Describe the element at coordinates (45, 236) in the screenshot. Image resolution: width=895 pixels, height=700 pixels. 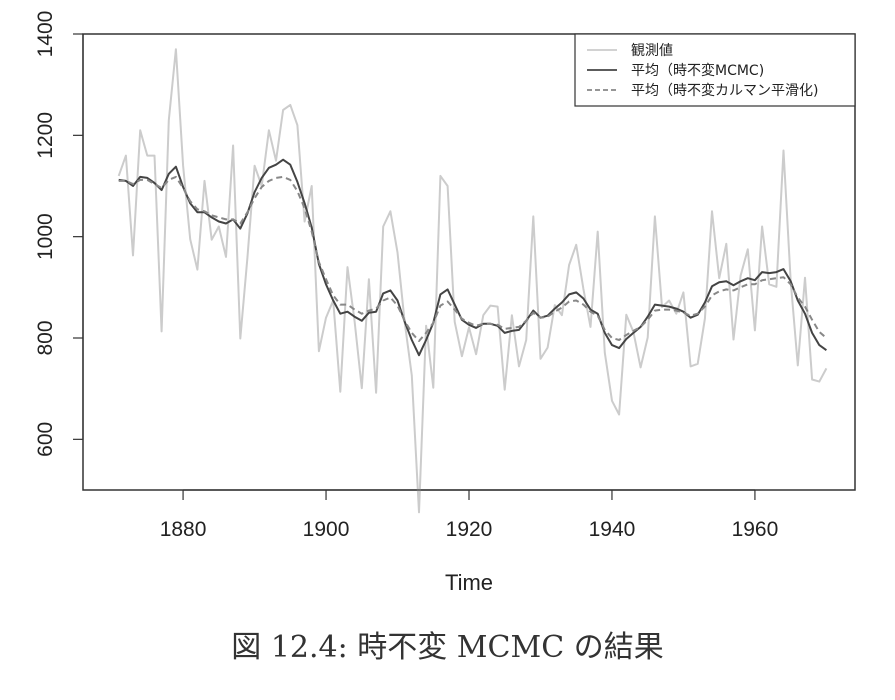
I see `y-tick-label: 1000` at that location.